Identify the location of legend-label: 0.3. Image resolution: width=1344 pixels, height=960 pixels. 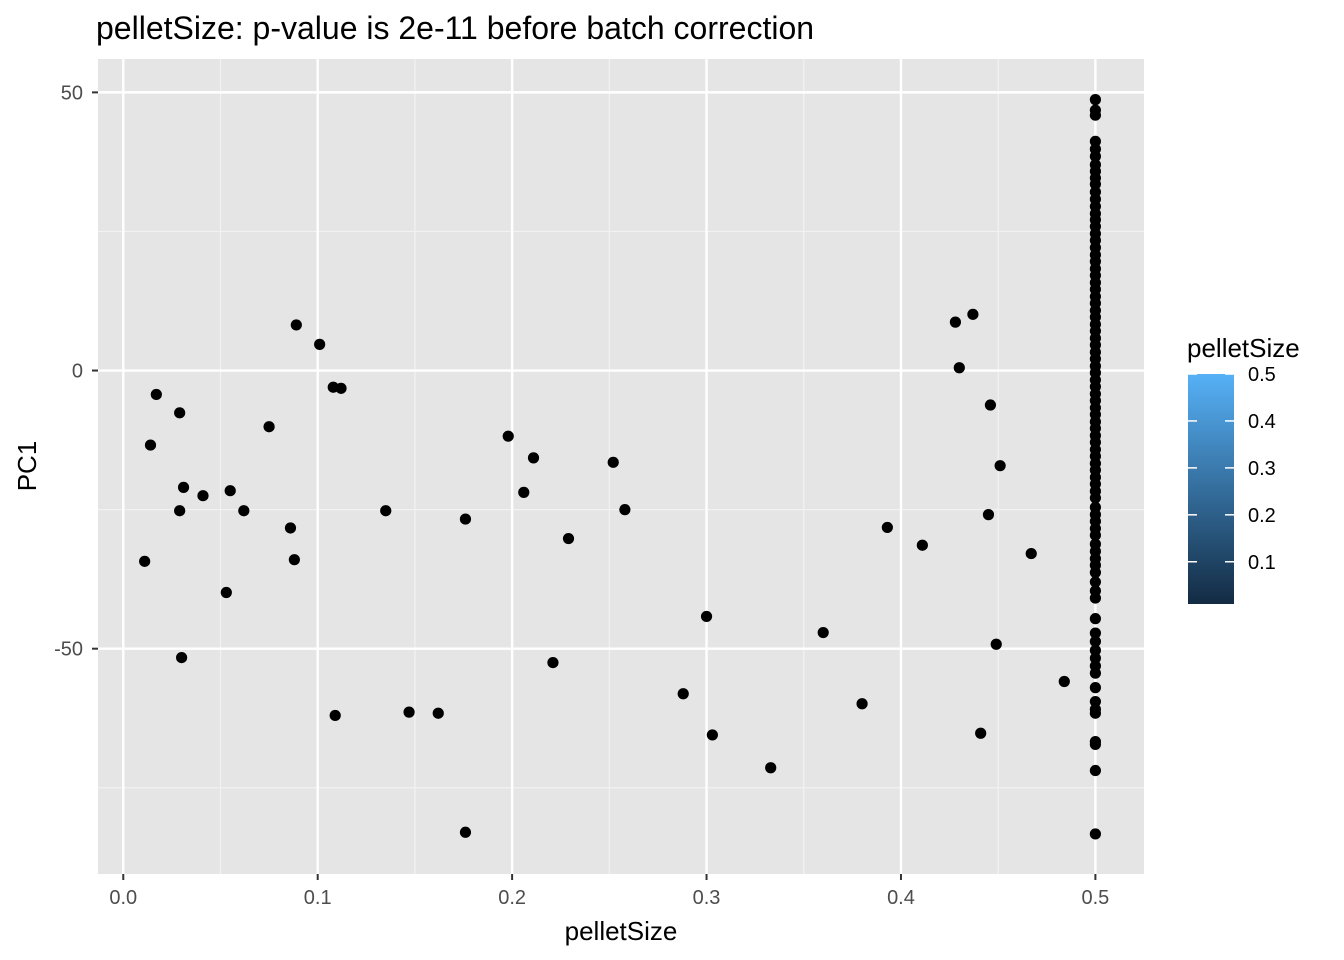
(1262, 469).